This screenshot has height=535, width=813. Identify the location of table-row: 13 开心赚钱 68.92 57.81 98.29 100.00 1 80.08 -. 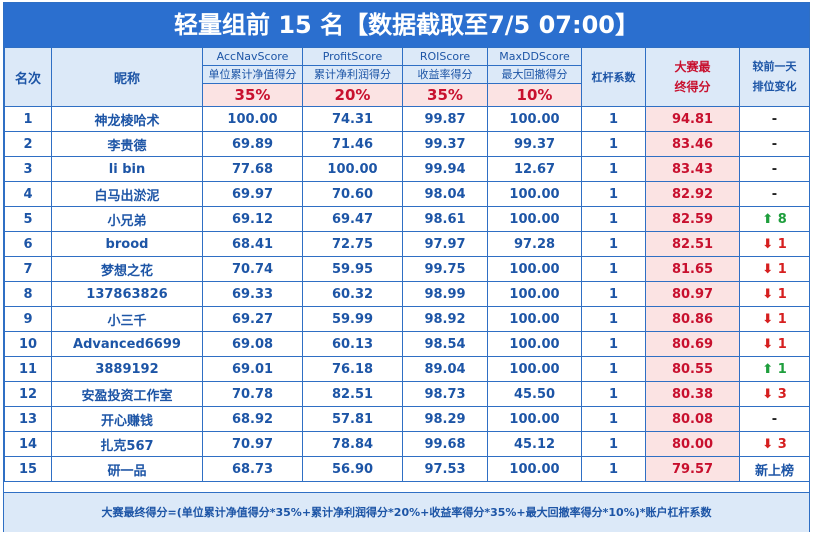
(407, 419).